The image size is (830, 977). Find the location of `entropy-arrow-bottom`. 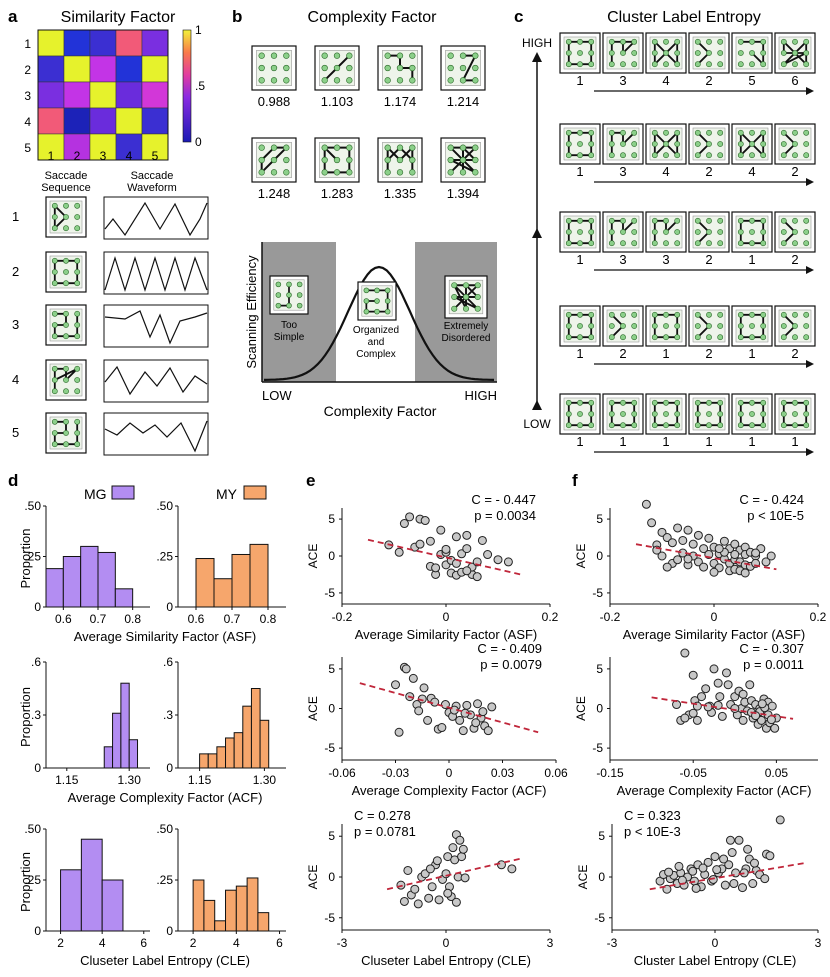

entropy-arrow-bottom is located at coordinates (537, 405).